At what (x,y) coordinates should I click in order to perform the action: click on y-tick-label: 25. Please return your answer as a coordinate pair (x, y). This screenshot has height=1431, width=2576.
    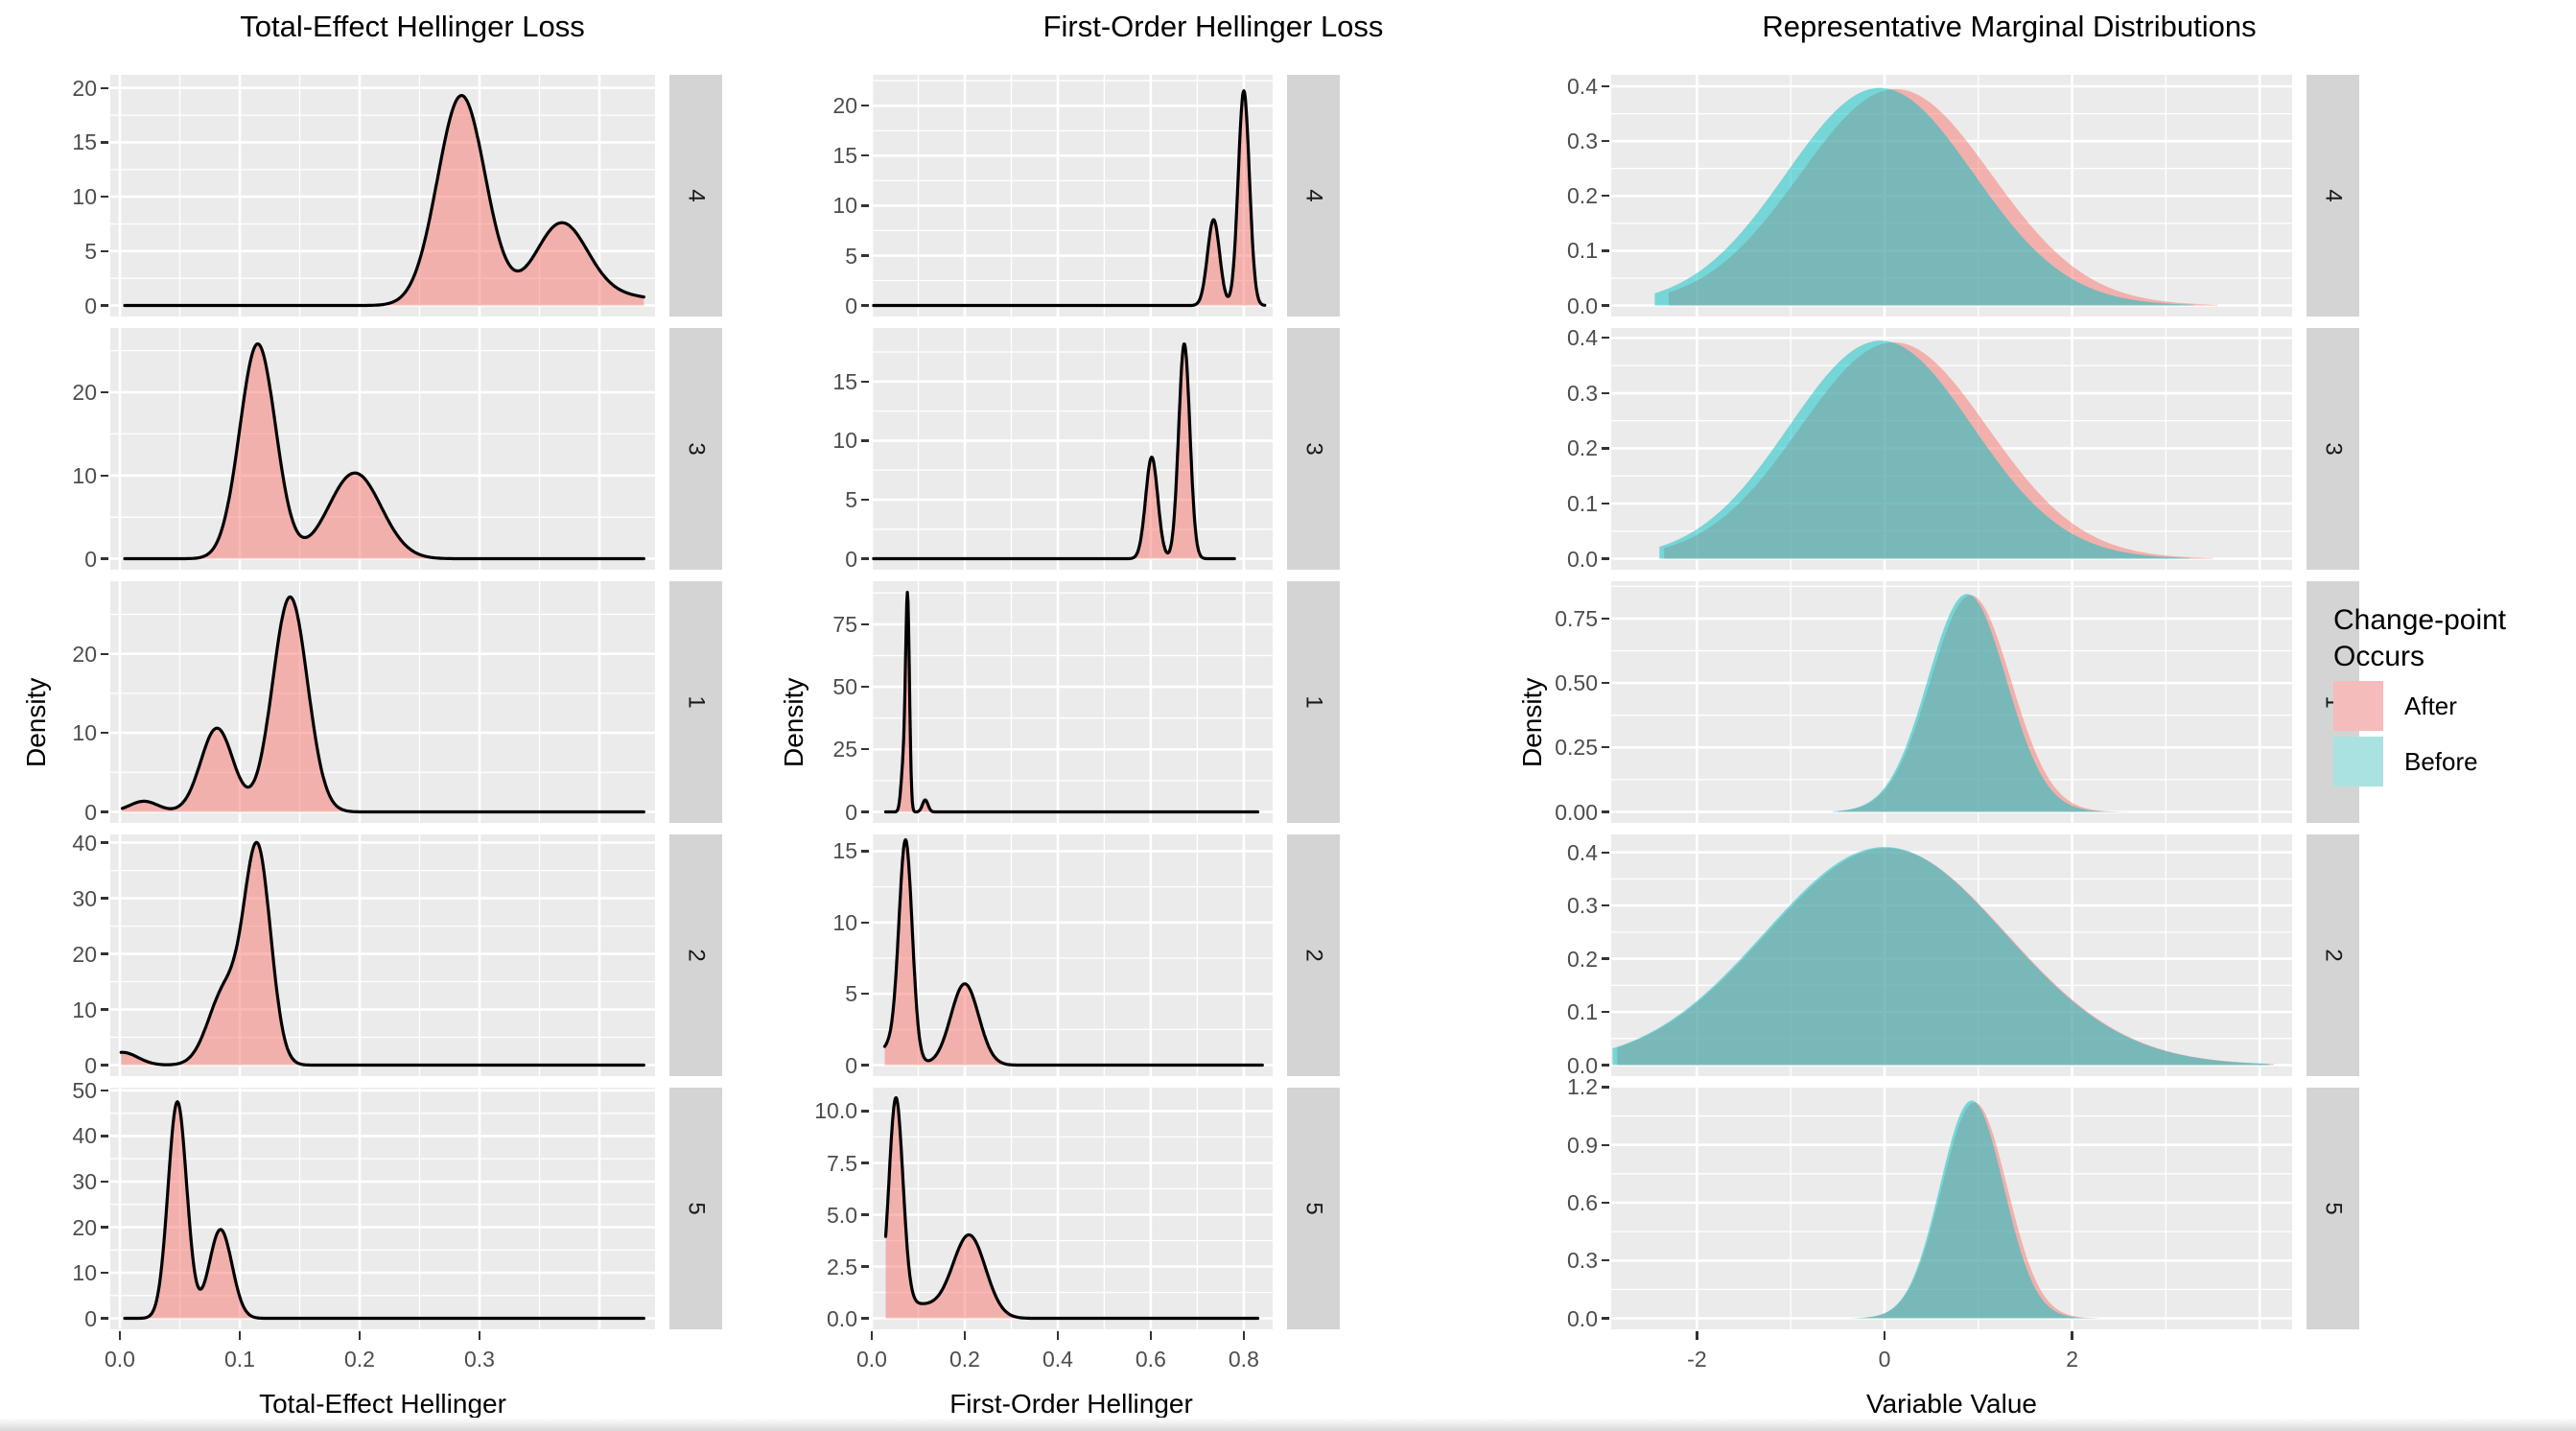
    Looking at the image, I should click on (844, 749).